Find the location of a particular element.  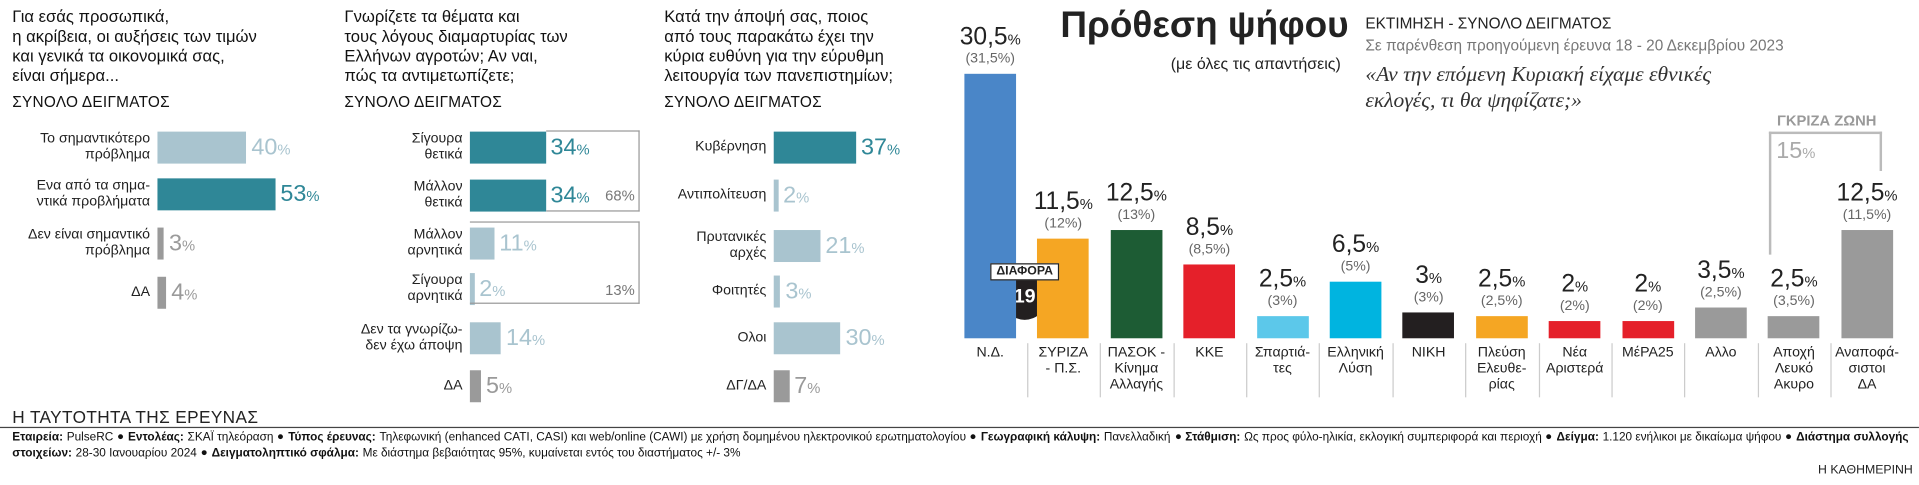

chart-subtitle: (με όλες τις απαντήσεις) is located at coordinates (1255, 63).